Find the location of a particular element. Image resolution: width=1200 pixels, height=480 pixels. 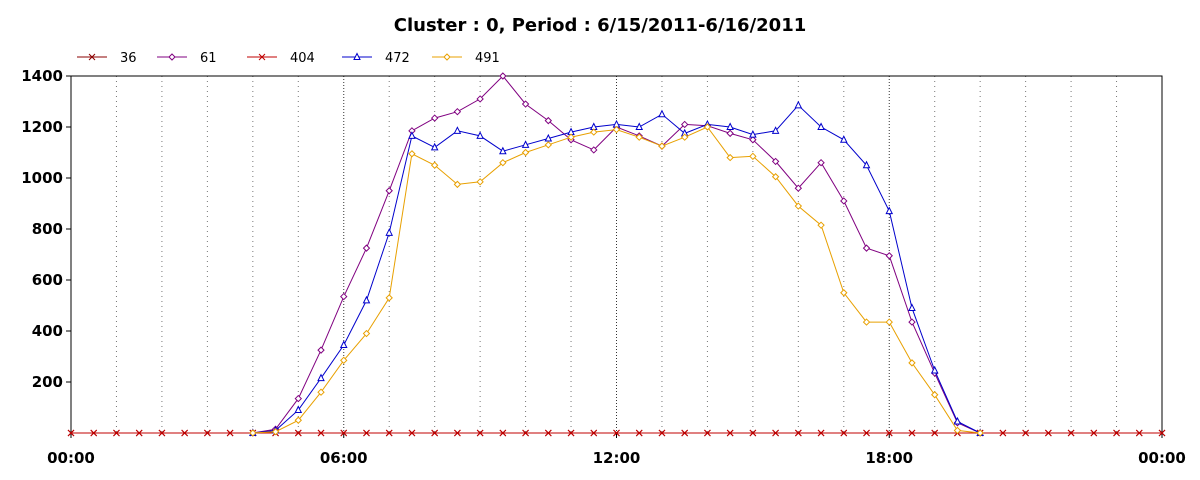

y-tick-label: 1400 is located at coordinates (42, 76).